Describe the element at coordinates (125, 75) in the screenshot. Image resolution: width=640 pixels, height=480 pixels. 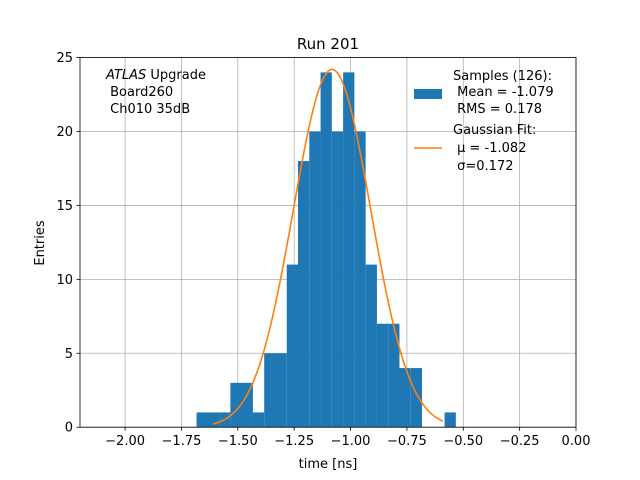
I see `annotation-atlas-label: ATLAS` at that location.